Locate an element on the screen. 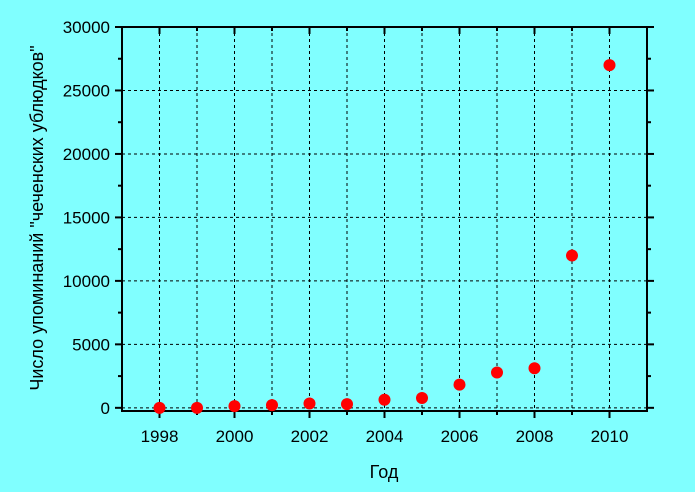  x-tick-label: 1998 is located at coordinates (160, 436).